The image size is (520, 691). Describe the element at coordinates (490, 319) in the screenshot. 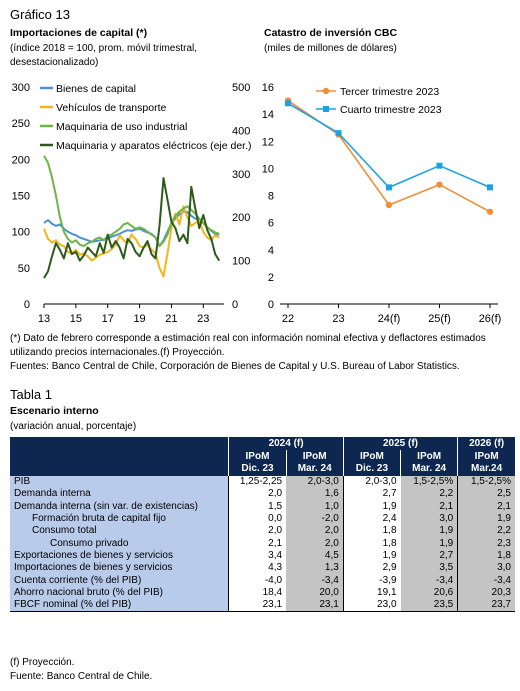

I see `x-tick-label: 26(f)` at that location.